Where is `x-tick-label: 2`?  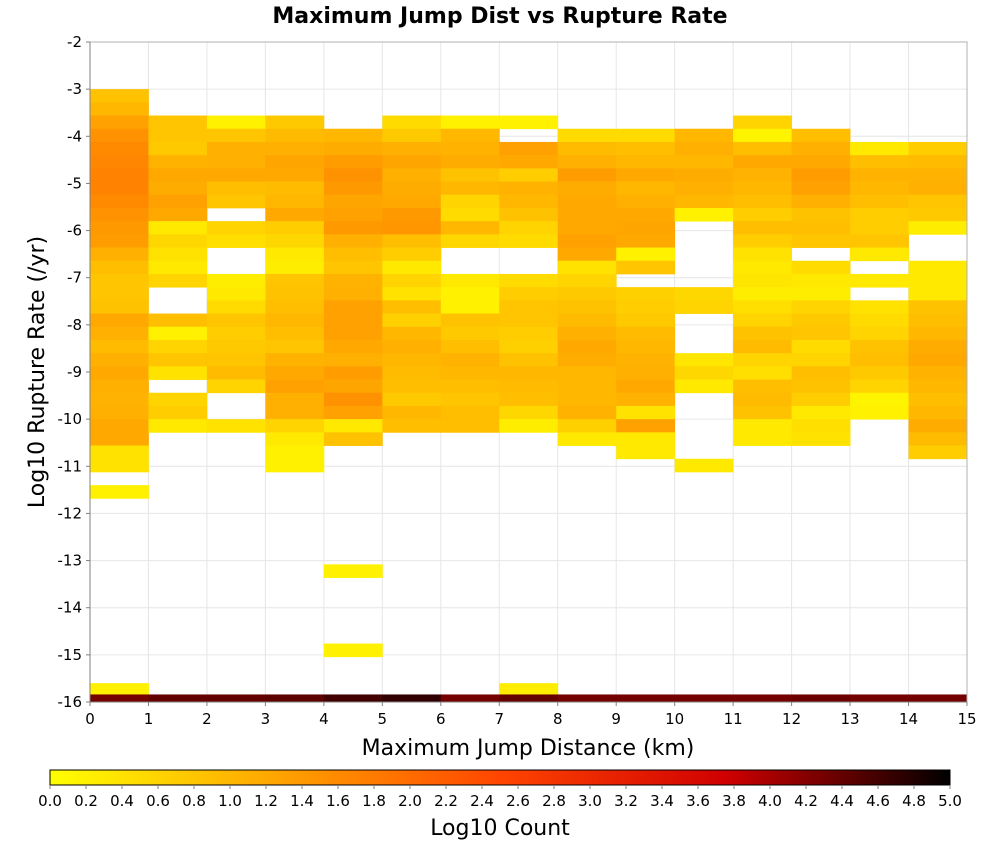
x-tick-label: 2 is located at coordinates (207, 719).